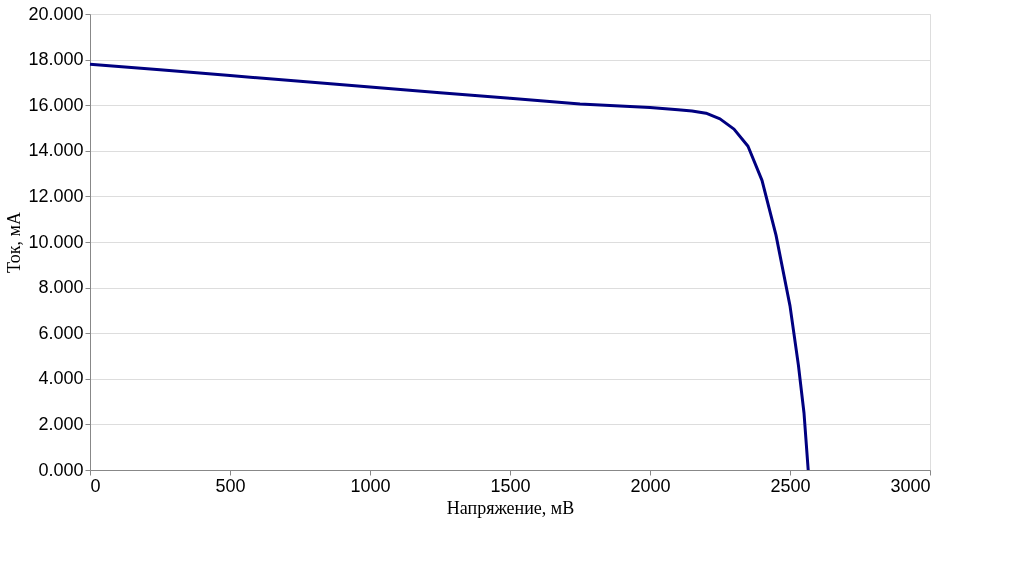 The width and height of the screenshot is (1019, 562). Describe the element at coordinates (56, 104) in the screenshot. I see `y-tick-label: 16.000` at that location.